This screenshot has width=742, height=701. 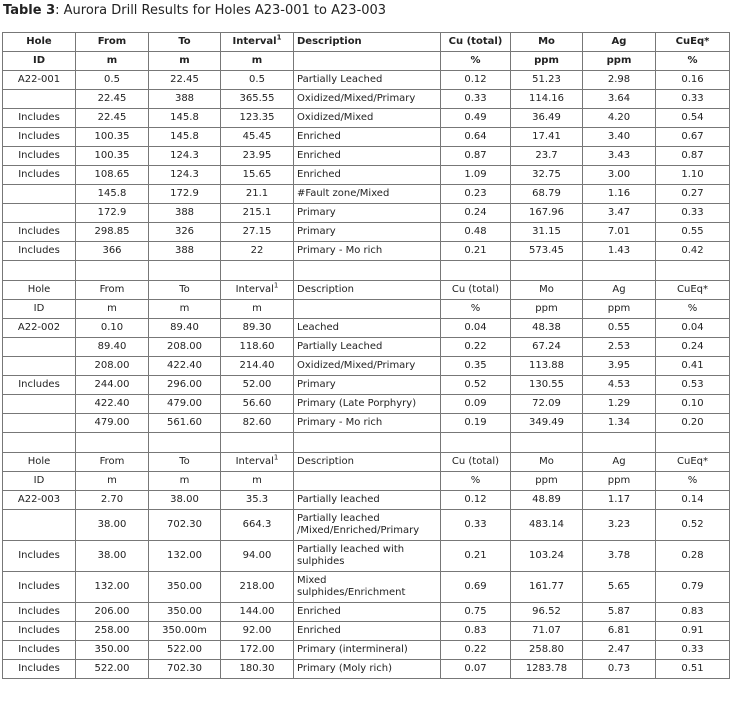 I want to click on table-cell: 100.35, so click(x=112, y=137).